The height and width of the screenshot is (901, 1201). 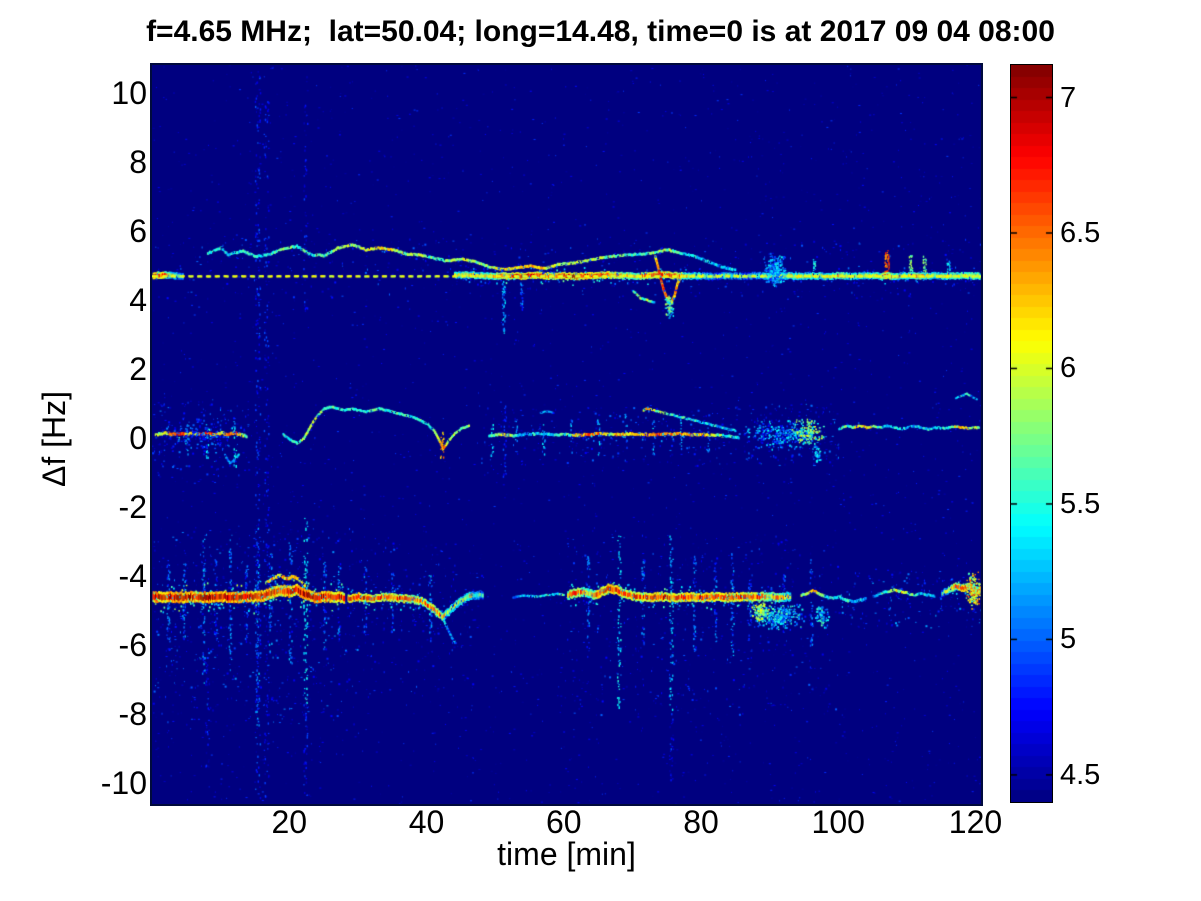 I want to click on colorbar-canvas, so click(x=1031, y=433).